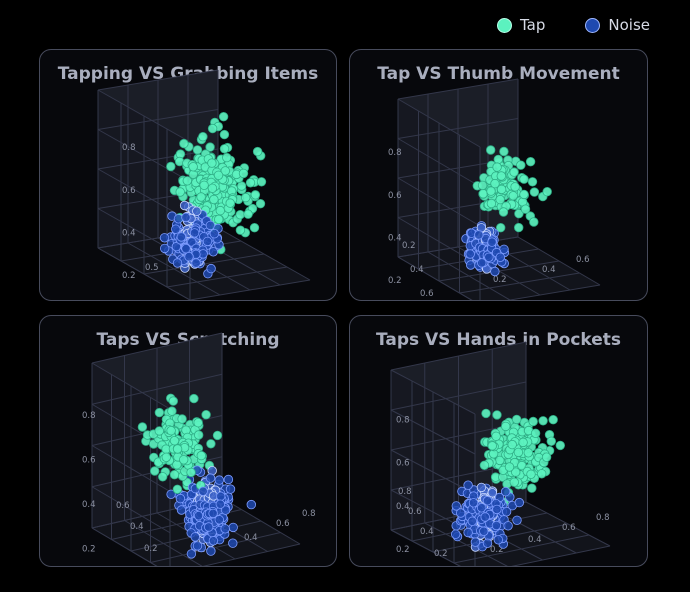  What do you see at coordinates (498, 74) in the screenshot?
I see `chart-title: Tap VS Thumb Movement` at bounding box center [498, 74].